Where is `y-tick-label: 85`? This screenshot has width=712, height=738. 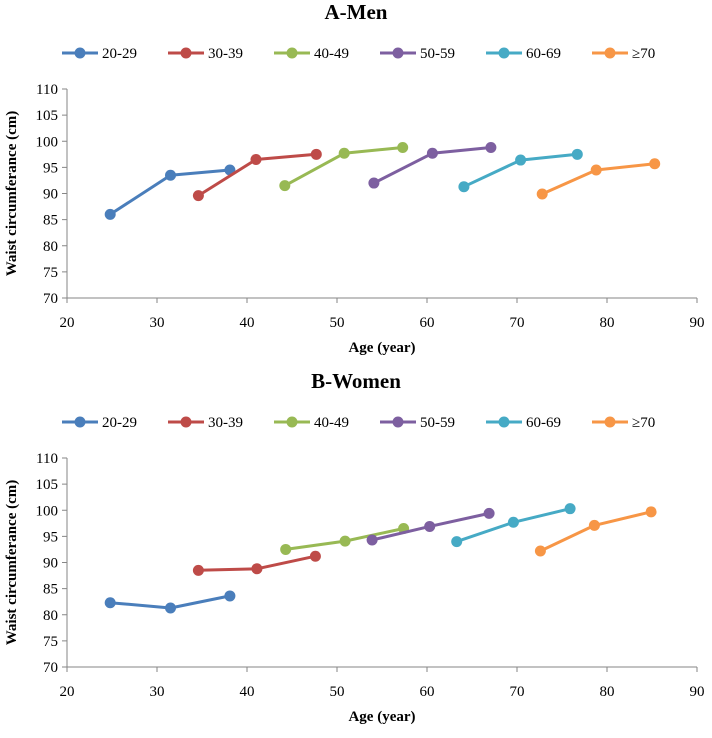
y-tick-label: 85 is located at coordinates (50, 221).